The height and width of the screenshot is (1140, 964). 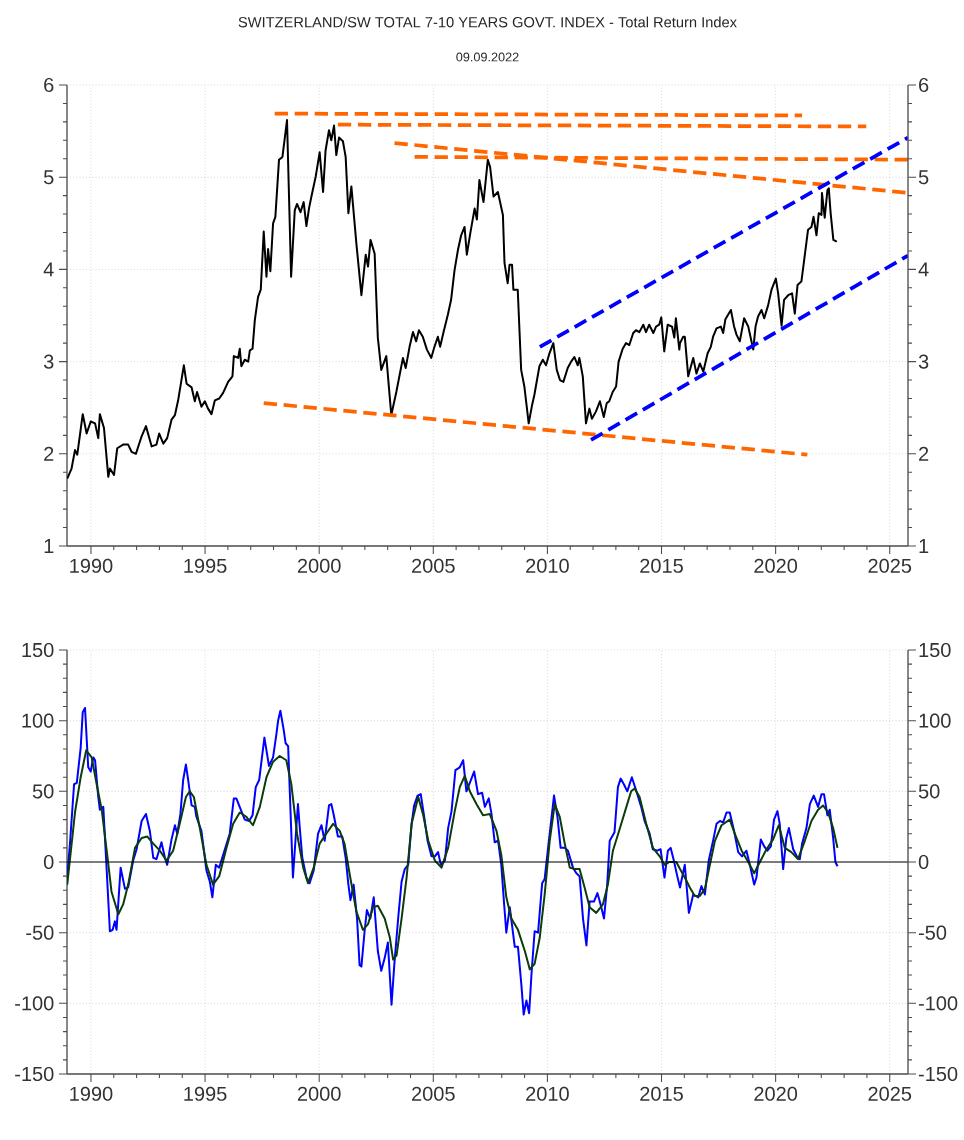 What do you see at coordinates (487, 22) in the screenshot?
I see `chart-title: SWITZERLAND/SW TOTAL 7-10 YEARS GOVT. INDEX - Total Return Index` at bounding box center [487, 22].